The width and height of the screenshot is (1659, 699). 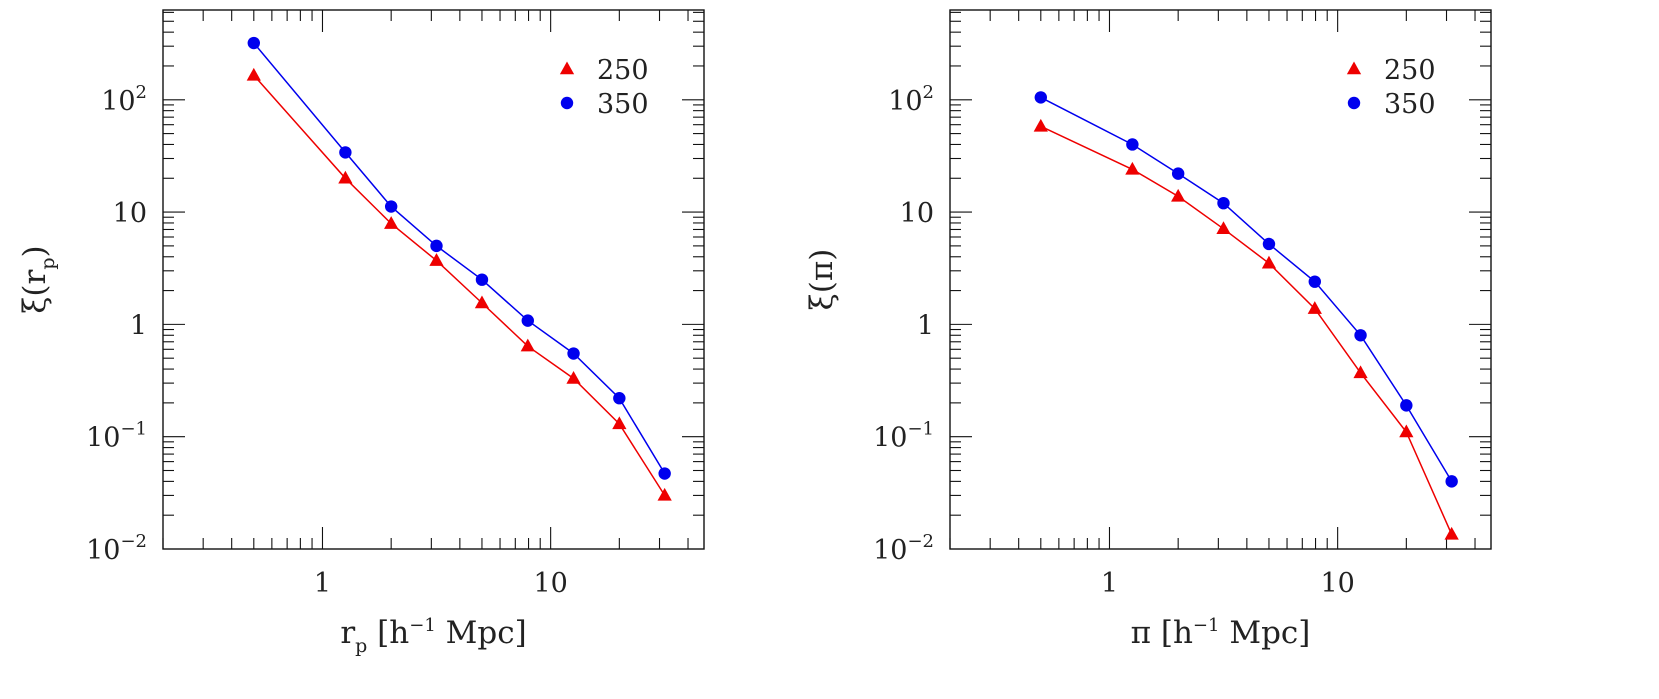 I want to click on series-line, so click(x=1246, y=330).